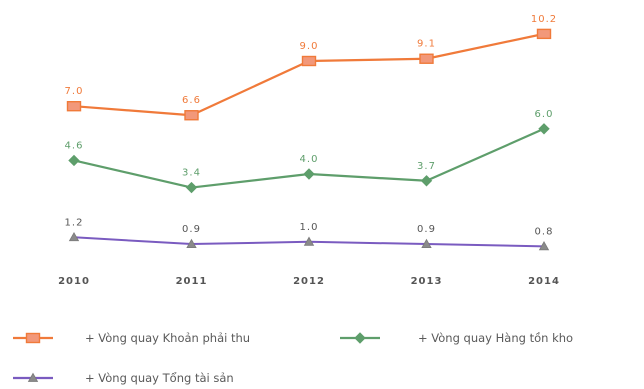 The image size is (644, 389). What do you see at coordinates (74, 91) in the screenshot?
I see `data-label-1-2010: 7.0` at bounding box center [74, 91].